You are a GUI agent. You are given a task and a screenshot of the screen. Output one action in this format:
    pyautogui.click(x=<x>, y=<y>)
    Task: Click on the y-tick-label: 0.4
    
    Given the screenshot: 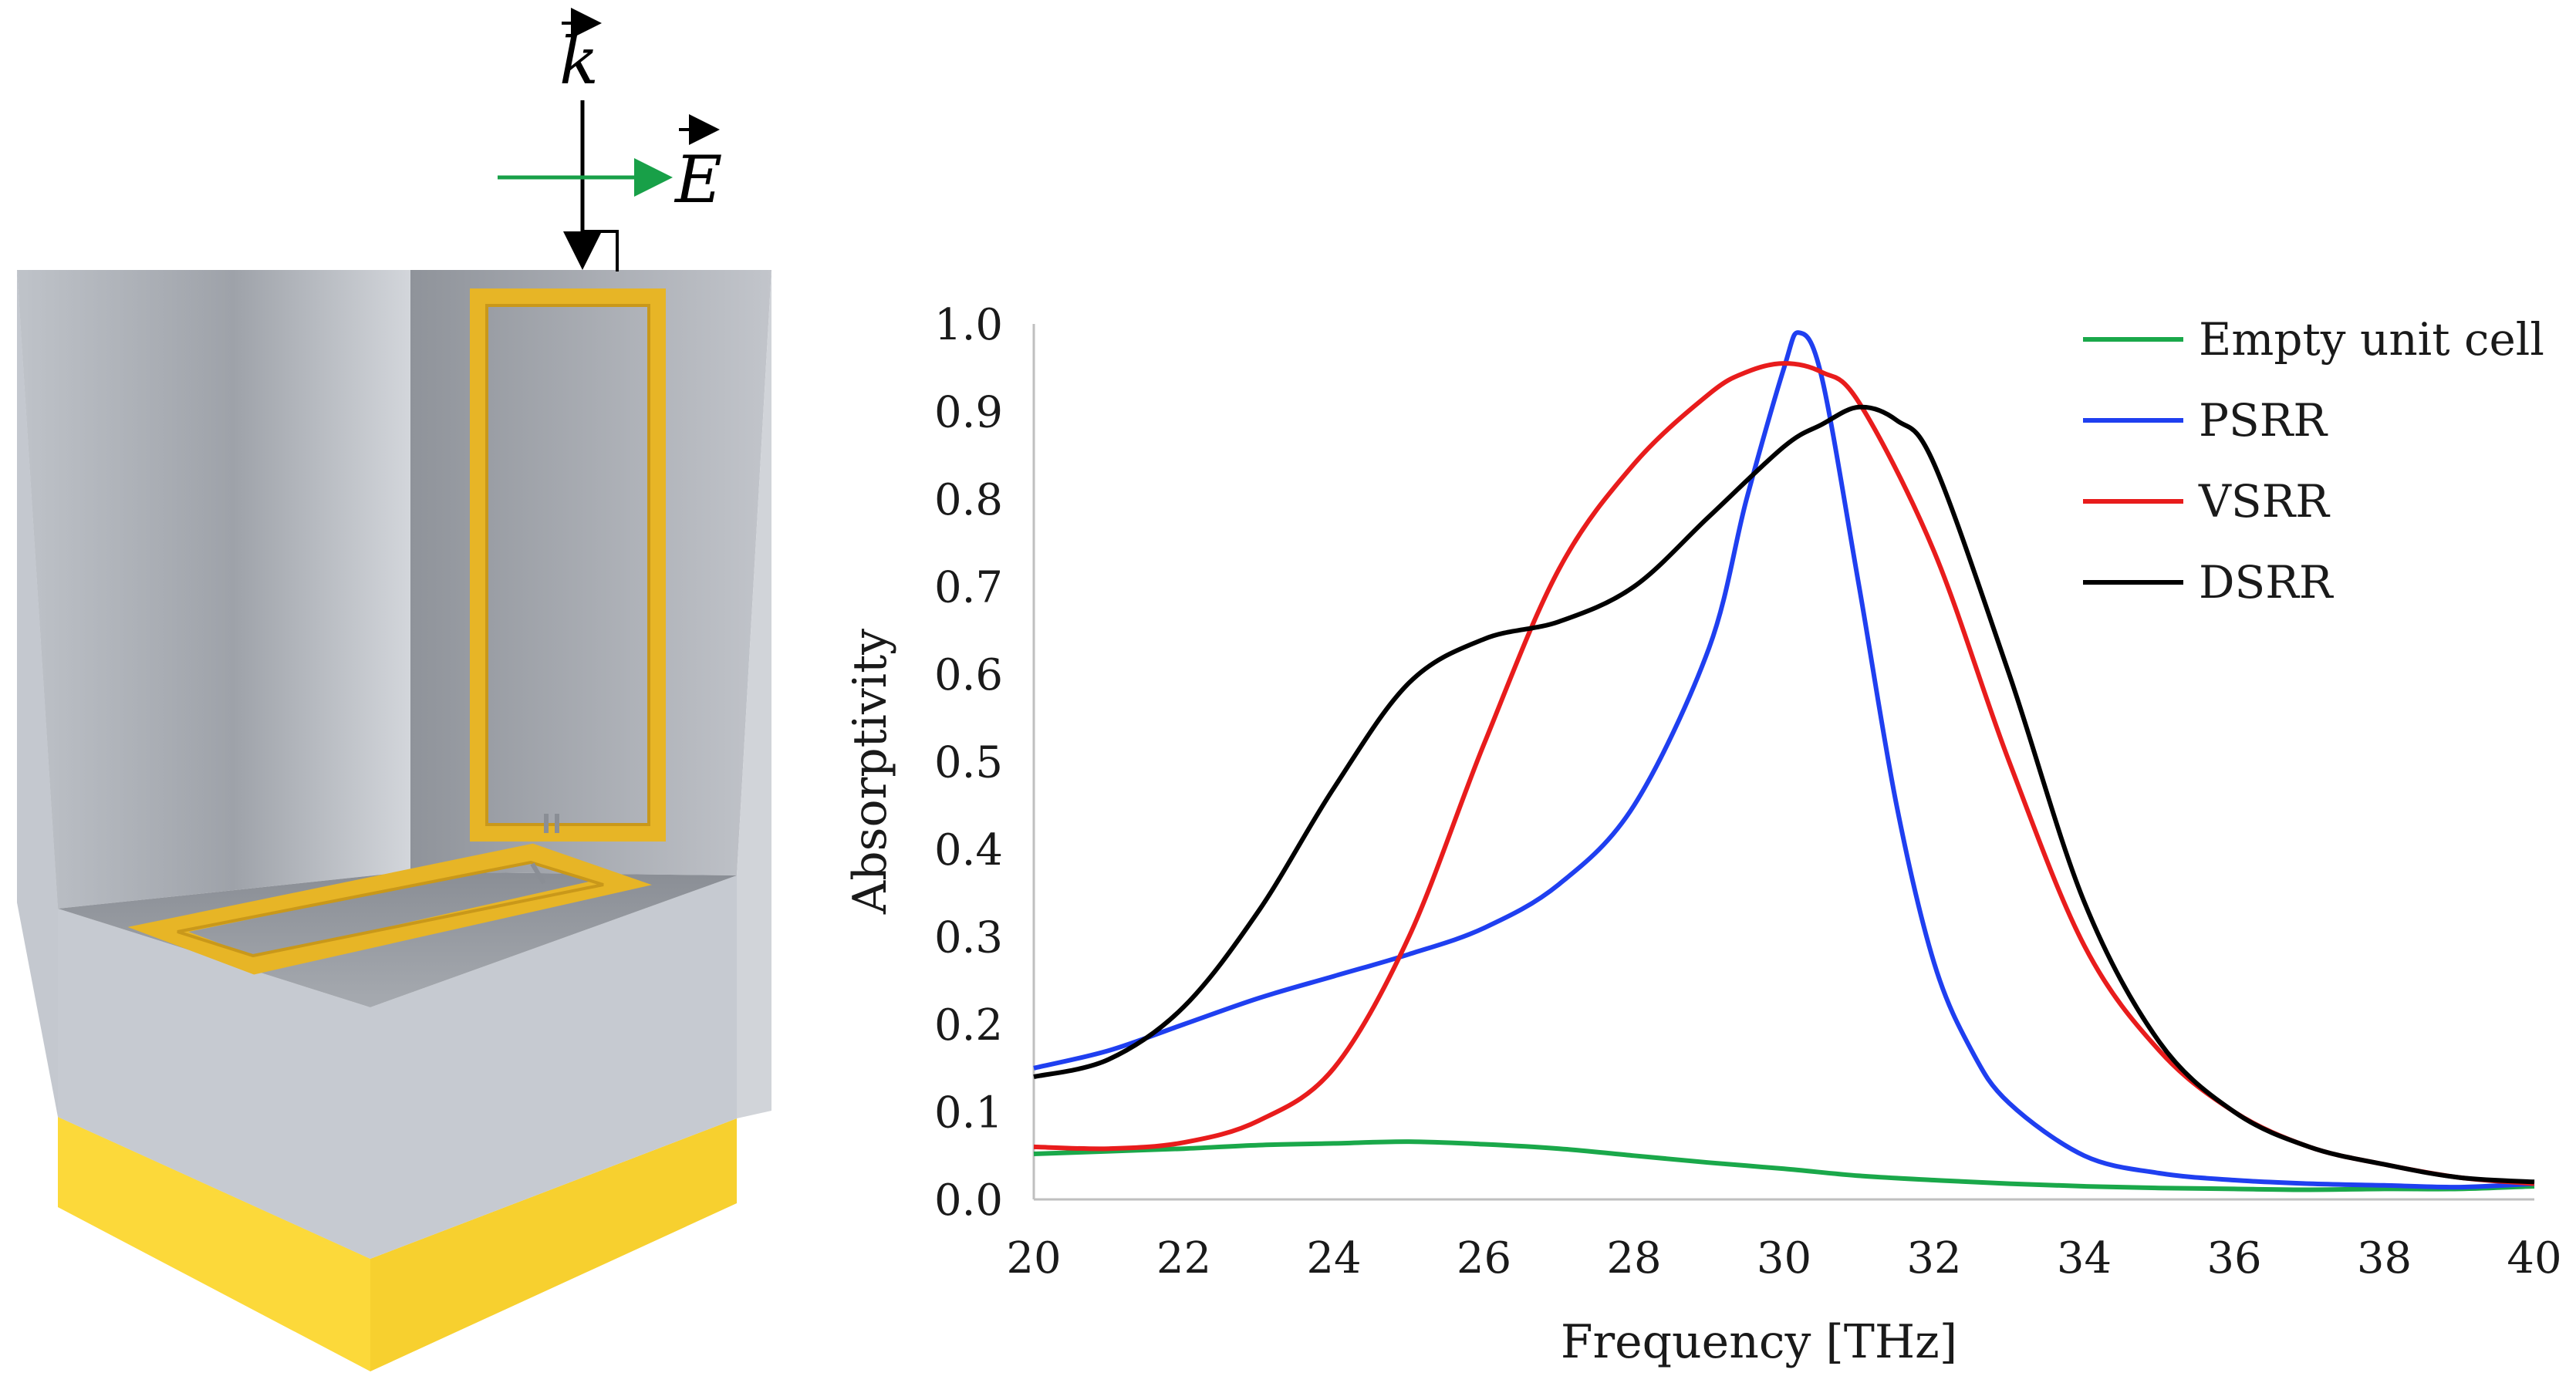 What is the action you would take?
    pyautogui.click(x=968, y=850)
    